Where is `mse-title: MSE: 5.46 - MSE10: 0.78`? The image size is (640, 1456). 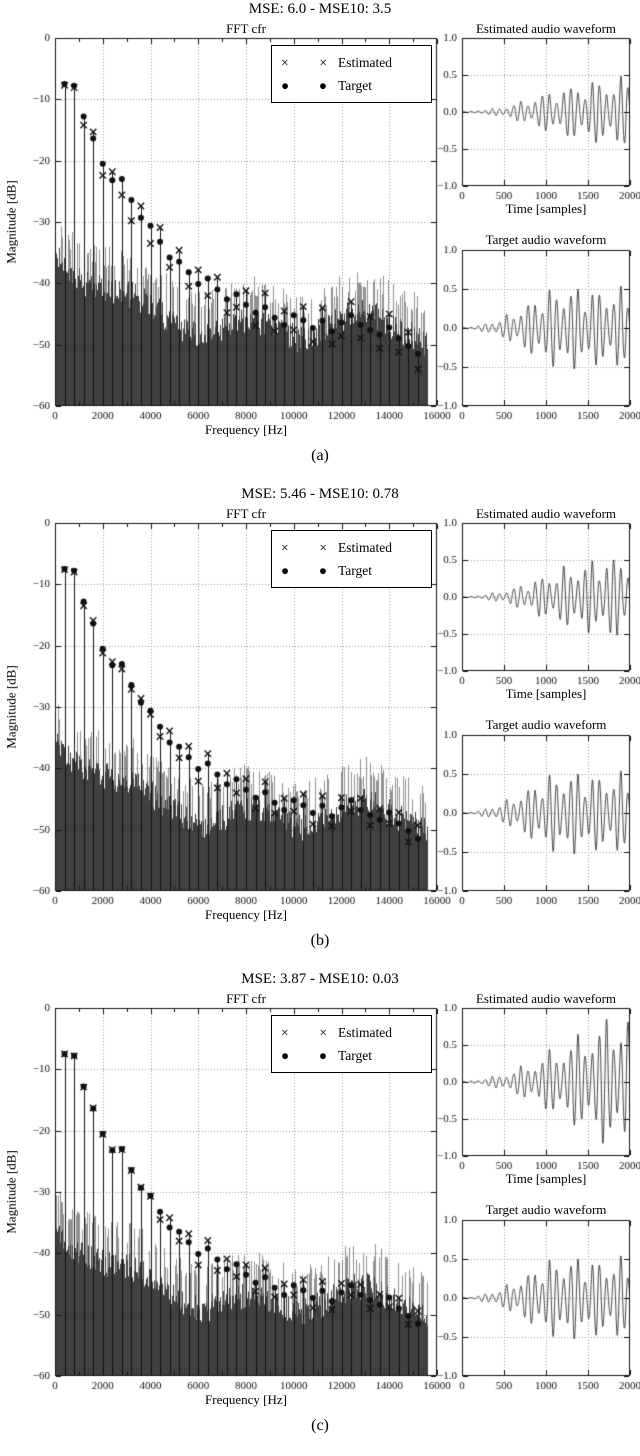
mse-title: MSE: 5.46 - MSE10: 0.78 is located at coordinates (320, 494).